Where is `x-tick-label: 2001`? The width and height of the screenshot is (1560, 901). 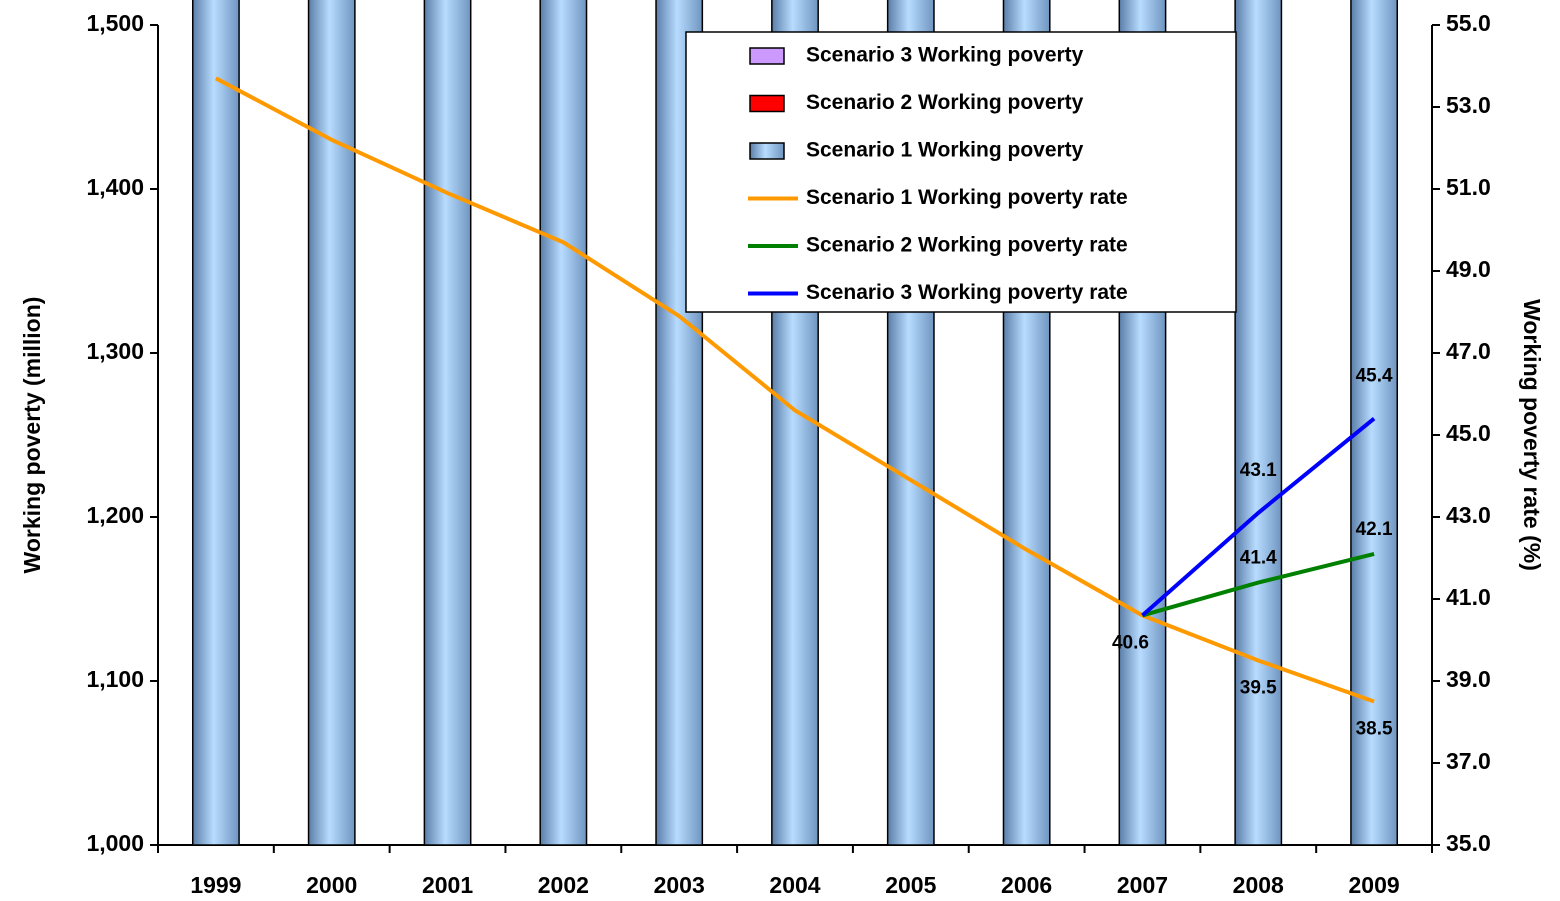
x-tick-label: 2001 is located at coordinates (447, 885).